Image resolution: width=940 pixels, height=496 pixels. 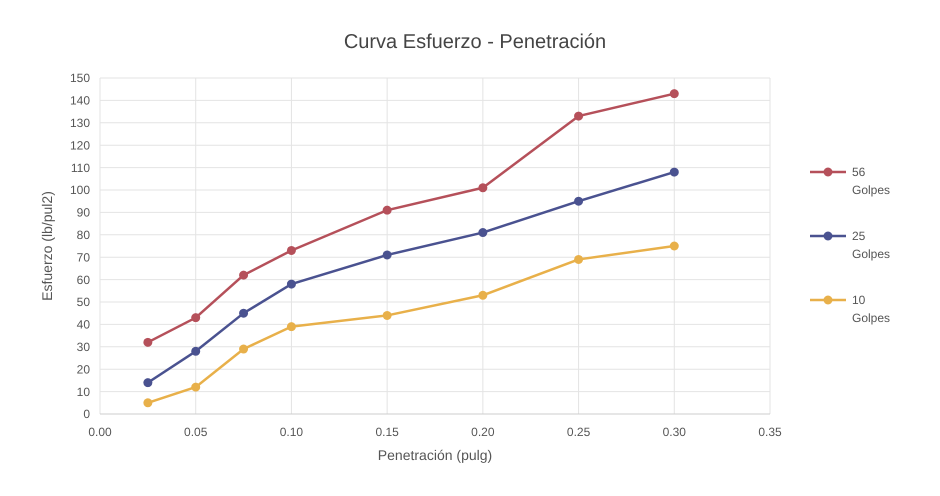 What do you see at coordinates (83, 257) in the screenshot?
I see `y-tick-label: 70` at bounding box center [83, 257].